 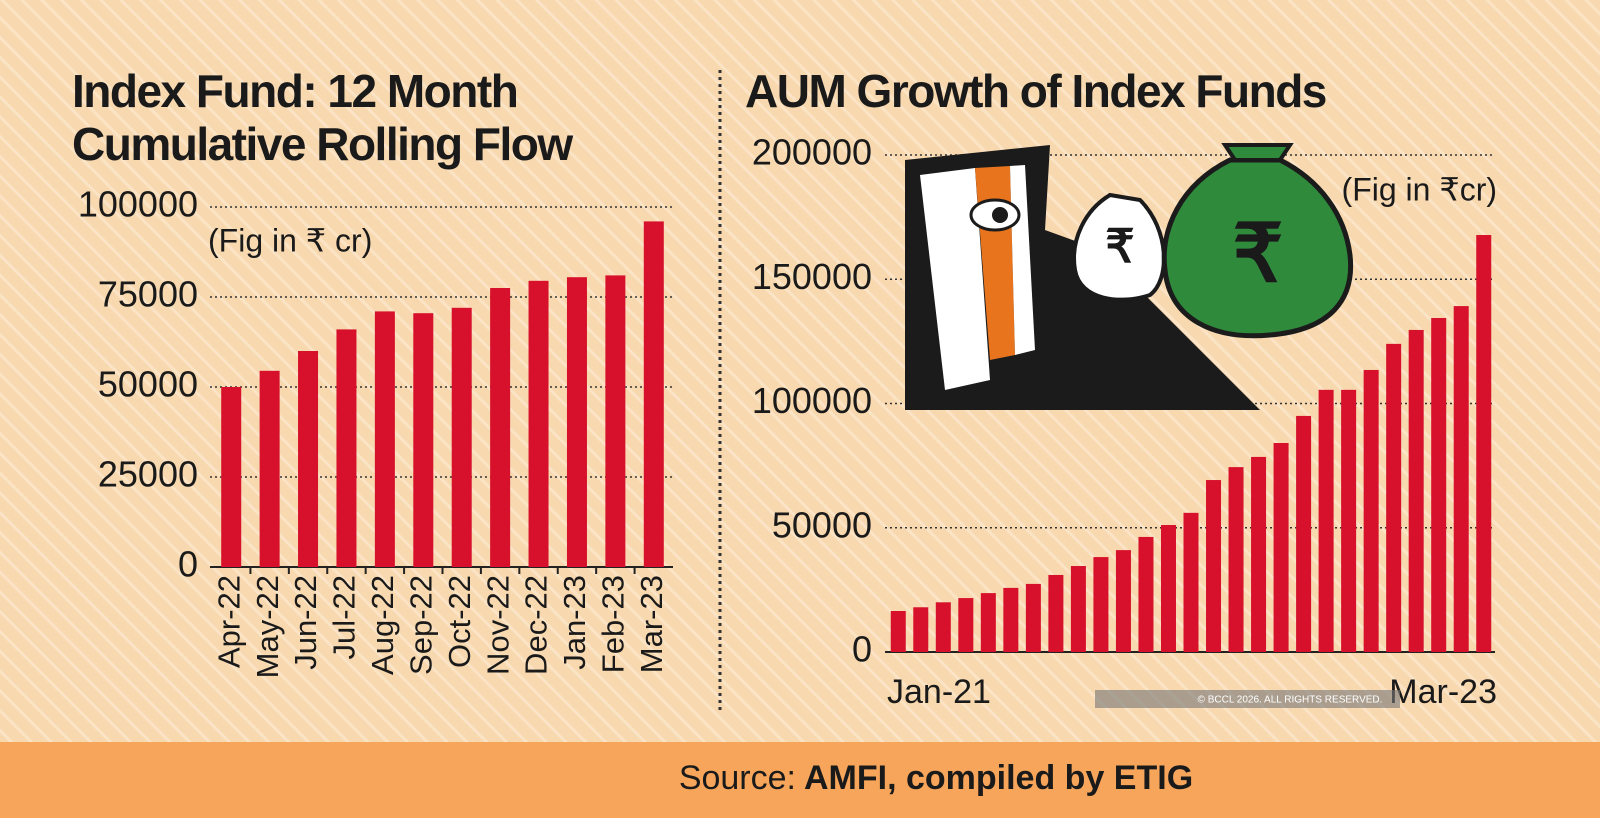 What do you see at coordinates (1035, 91) in the screenshot?
I see `chart-title: AUM Growth of Index Funds` at bounding box center [1035, 91].